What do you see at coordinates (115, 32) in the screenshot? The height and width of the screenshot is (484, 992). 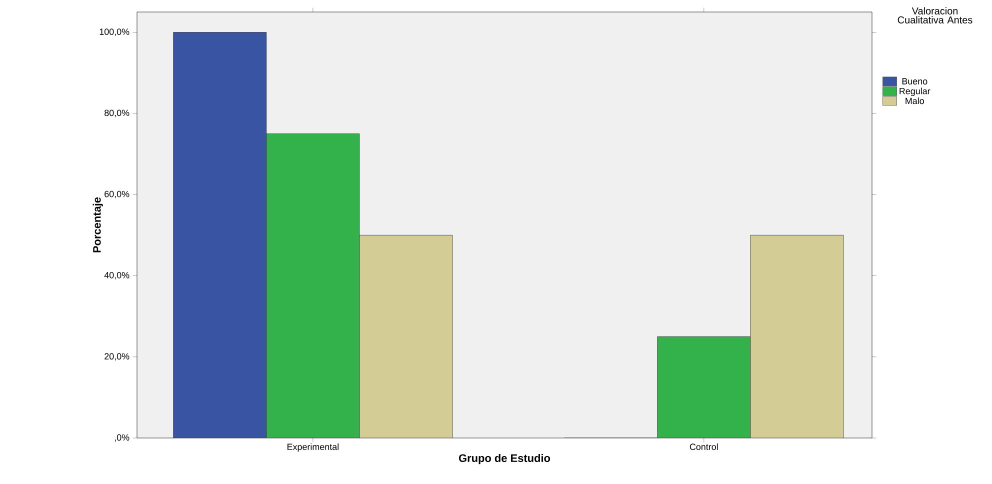 I see `y-tick-label: 100,0%` at bounding box center [115, 32].